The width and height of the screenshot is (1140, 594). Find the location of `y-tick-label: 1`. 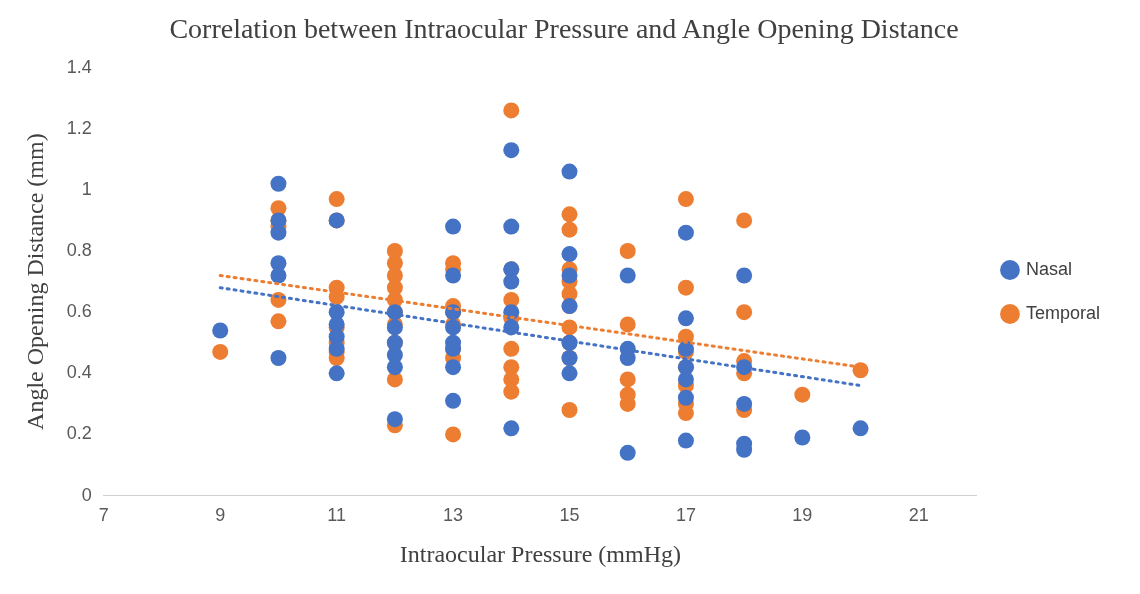

y-tick-label: 1 is located at coordinates (86, 188).